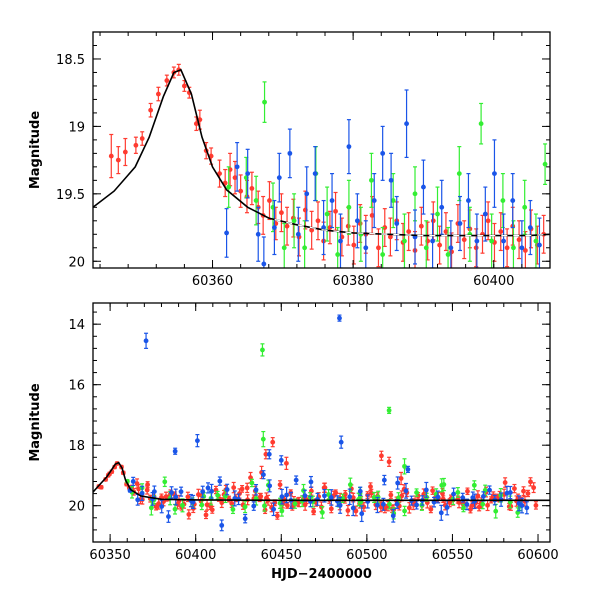  What do you see at coordinates (409, 227) in the screenshot?
I see `model-curve-dash-overlay` at bounding box center [409, 227].